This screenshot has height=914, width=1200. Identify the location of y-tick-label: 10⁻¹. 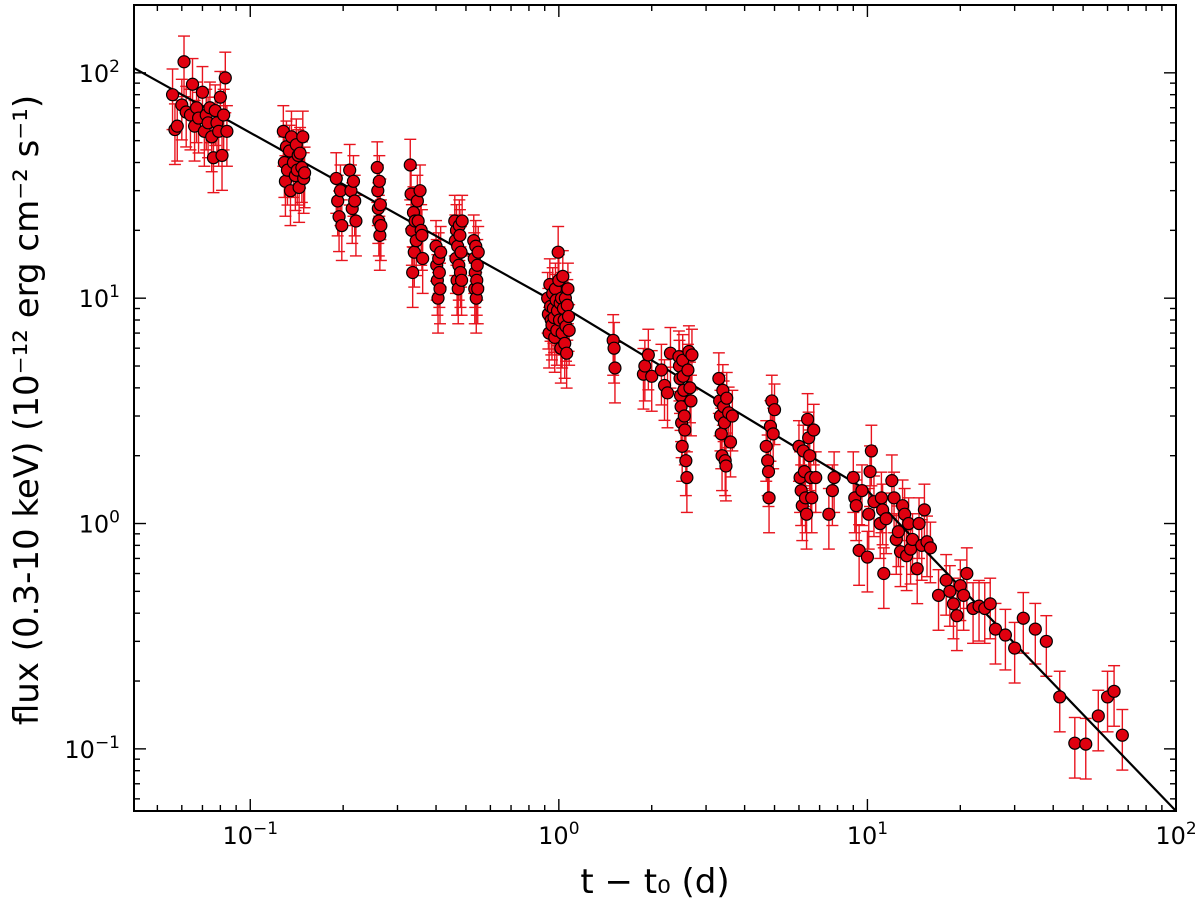
(92, 748).